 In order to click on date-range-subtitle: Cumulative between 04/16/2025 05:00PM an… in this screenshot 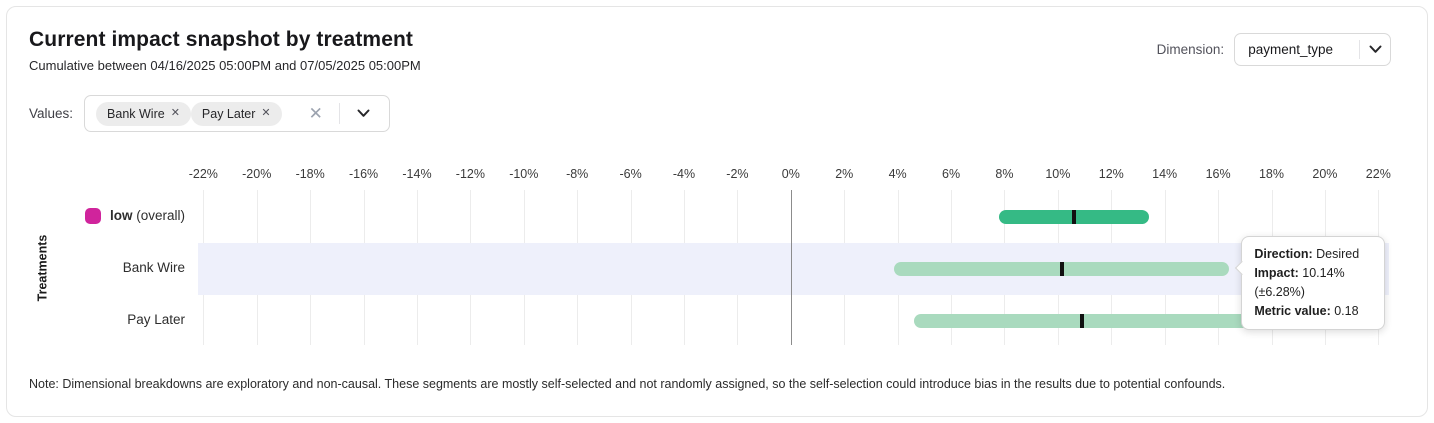, I will do `click(225, 65)`.